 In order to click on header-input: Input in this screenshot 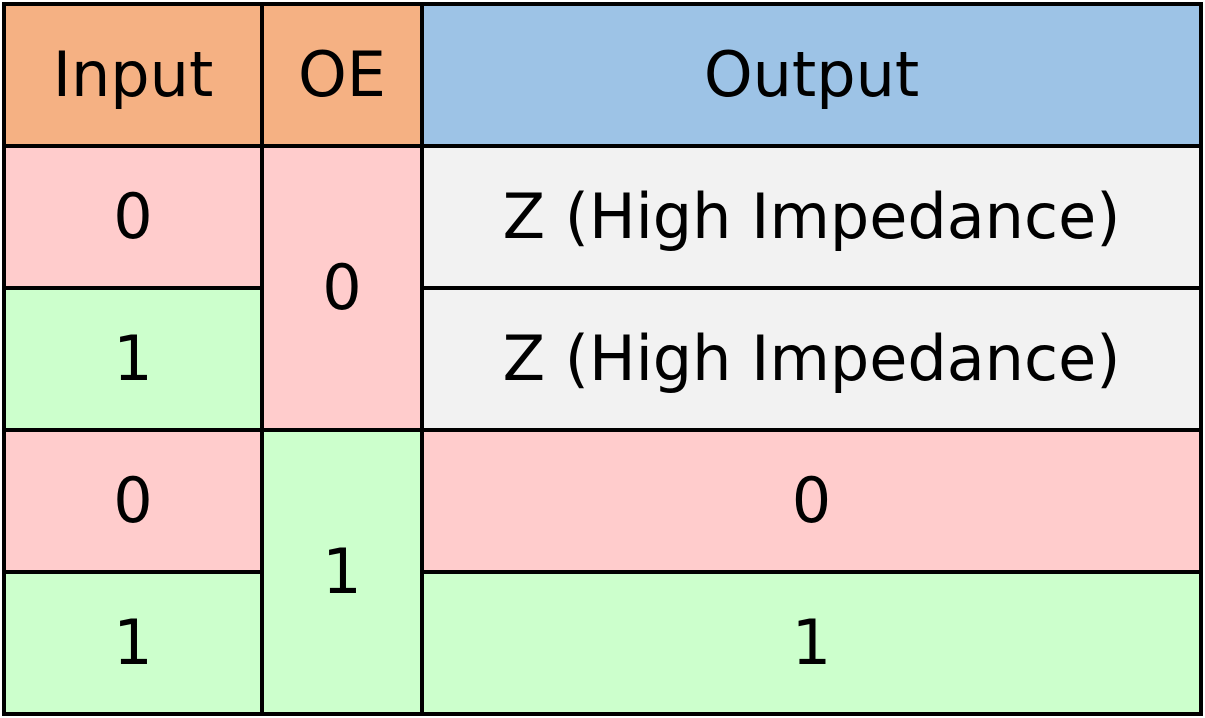, I will do `click(133, 75)`.